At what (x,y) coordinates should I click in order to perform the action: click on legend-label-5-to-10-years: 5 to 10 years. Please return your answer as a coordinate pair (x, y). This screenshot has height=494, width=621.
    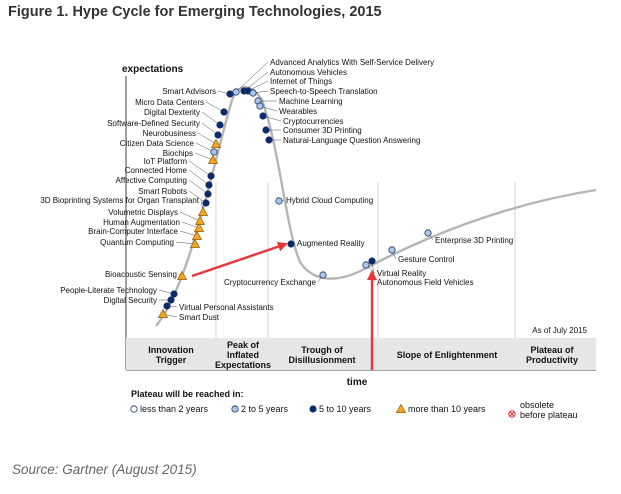
    Looking at the image, I should click on (345, 409).